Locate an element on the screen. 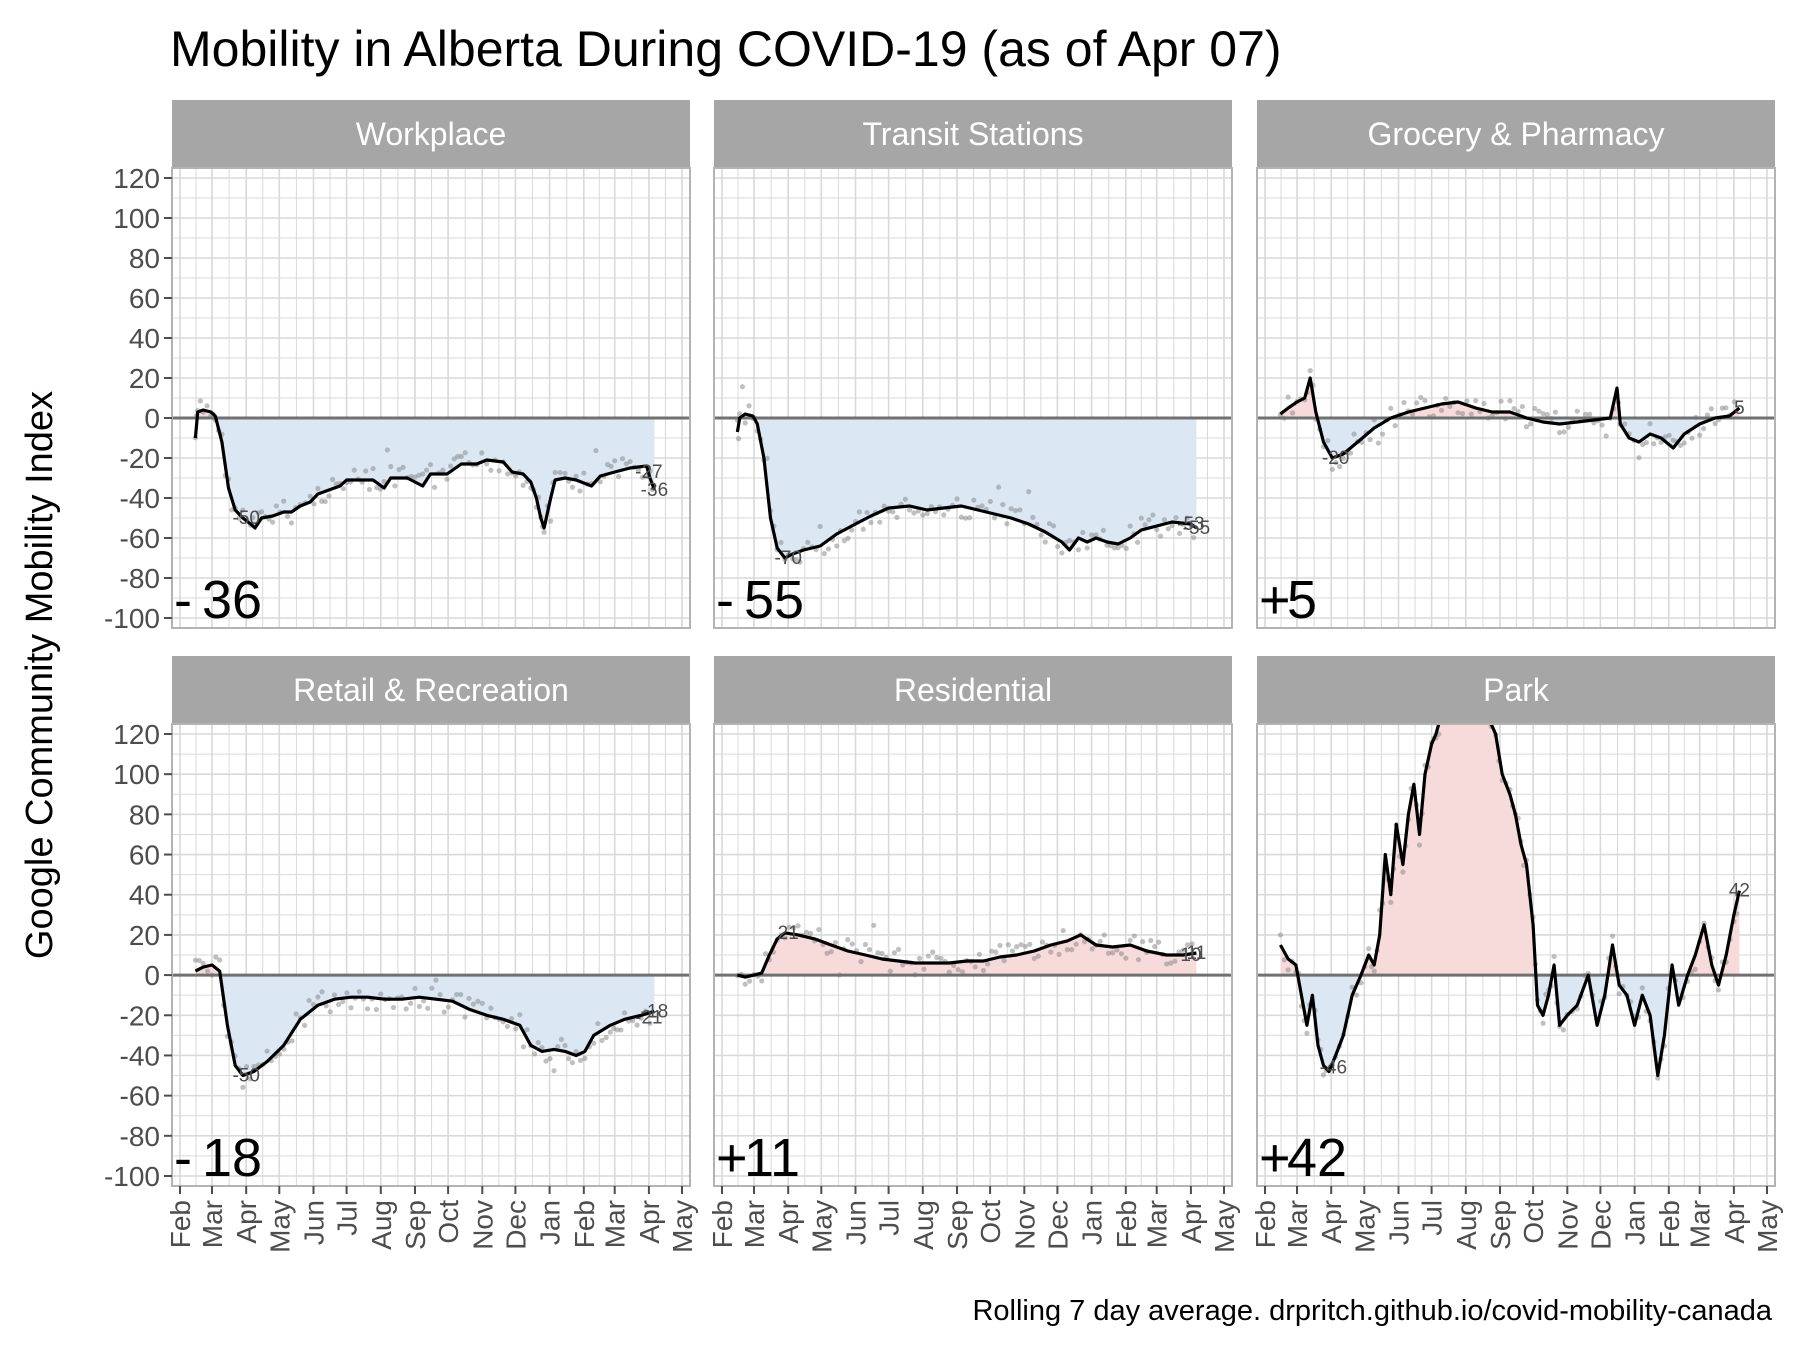  x-tick-label: Sep is located at coordinates (1500, 1225).